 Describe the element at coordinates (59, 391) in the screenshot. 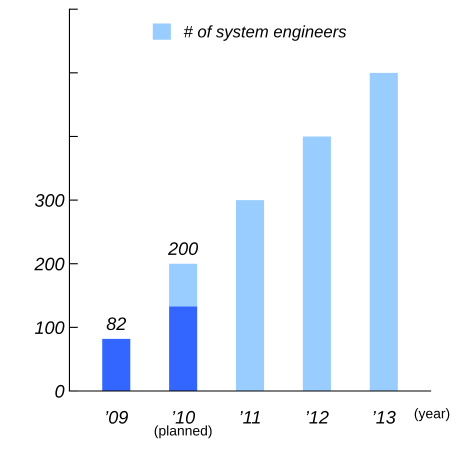

I see `y-tick-label: 0` at that location.